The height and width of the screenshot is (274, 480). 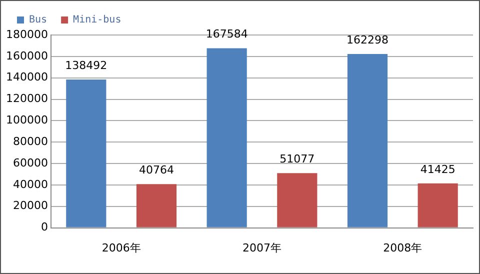 What do you see at coordinates (97, 20) in the screenshot?
I see `legend-label: Mini-bus` at bounding box center [97, 20].